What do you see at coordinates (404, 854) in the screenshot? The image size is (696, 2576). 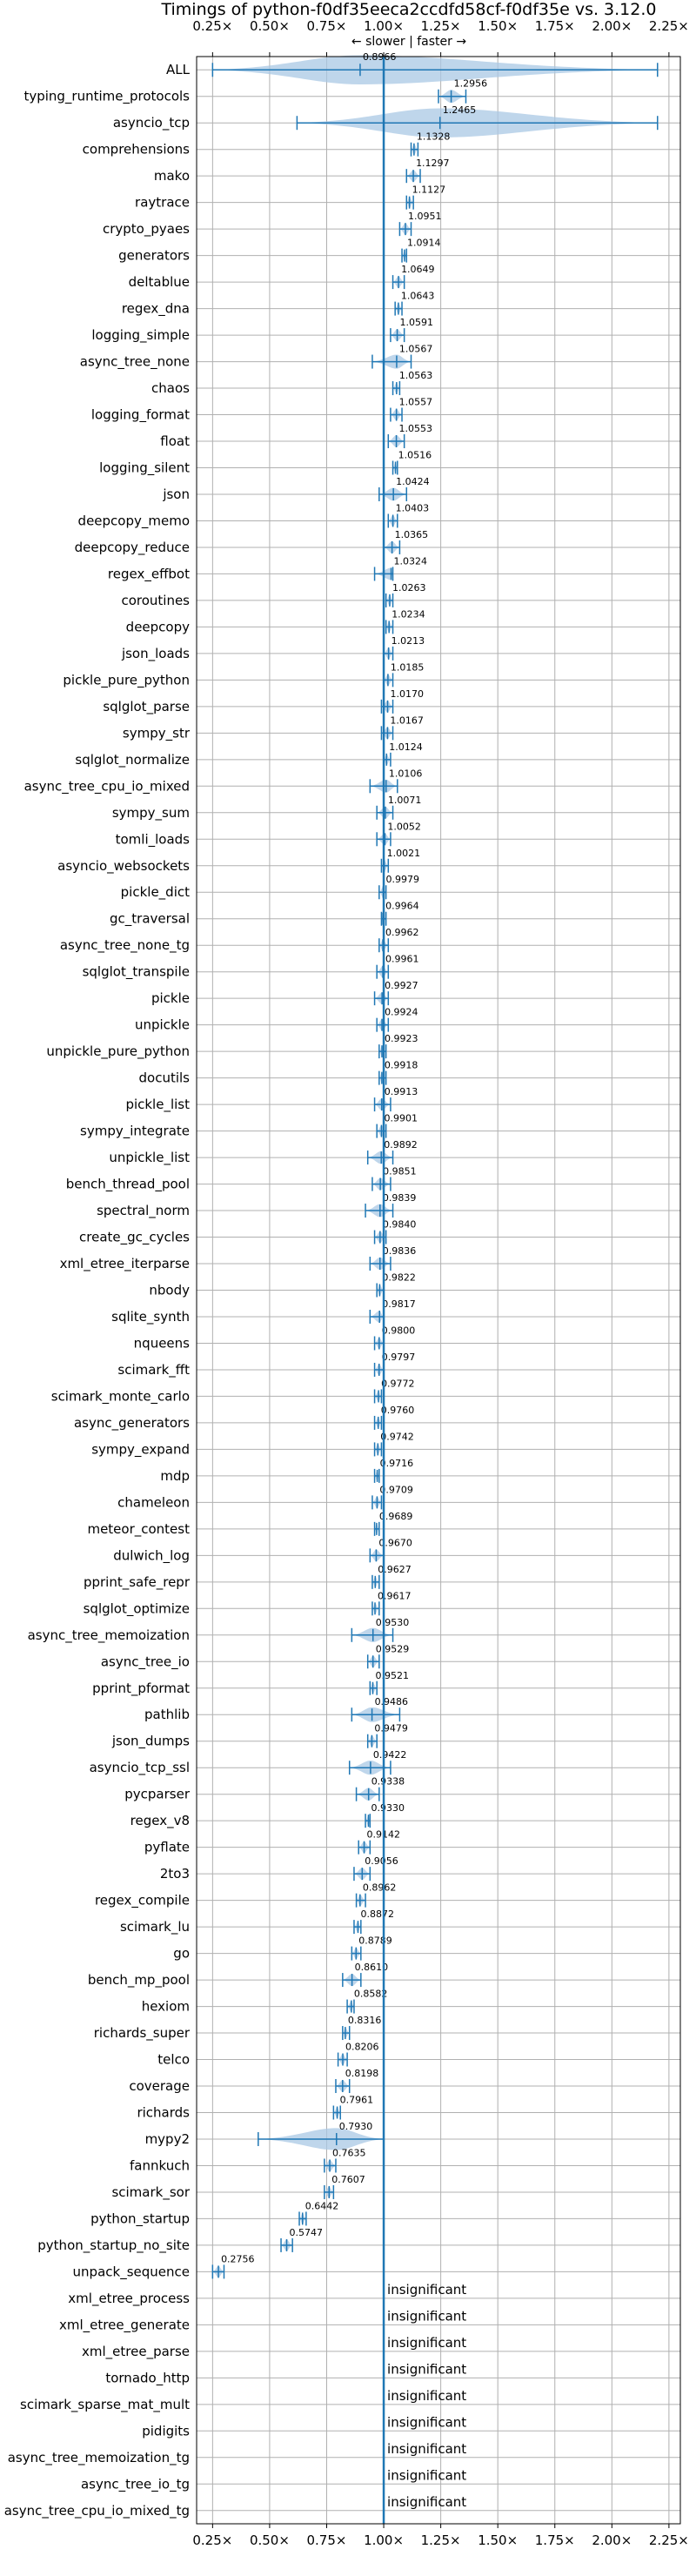 I see `value-label: 1.0021` at bounding box center [404, 854].